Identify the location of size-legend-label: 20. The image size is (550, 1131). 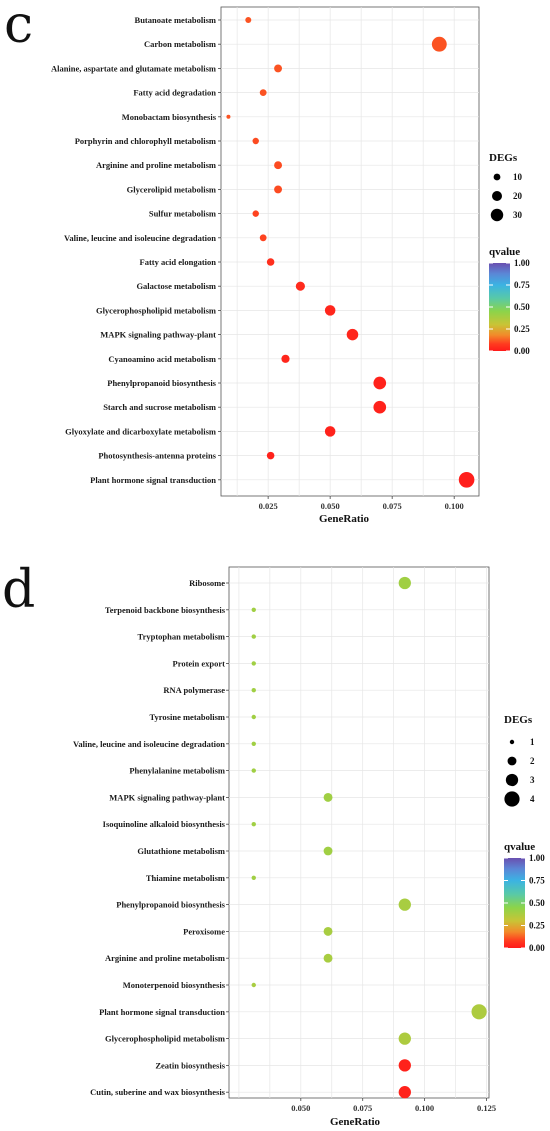
(518, 196).